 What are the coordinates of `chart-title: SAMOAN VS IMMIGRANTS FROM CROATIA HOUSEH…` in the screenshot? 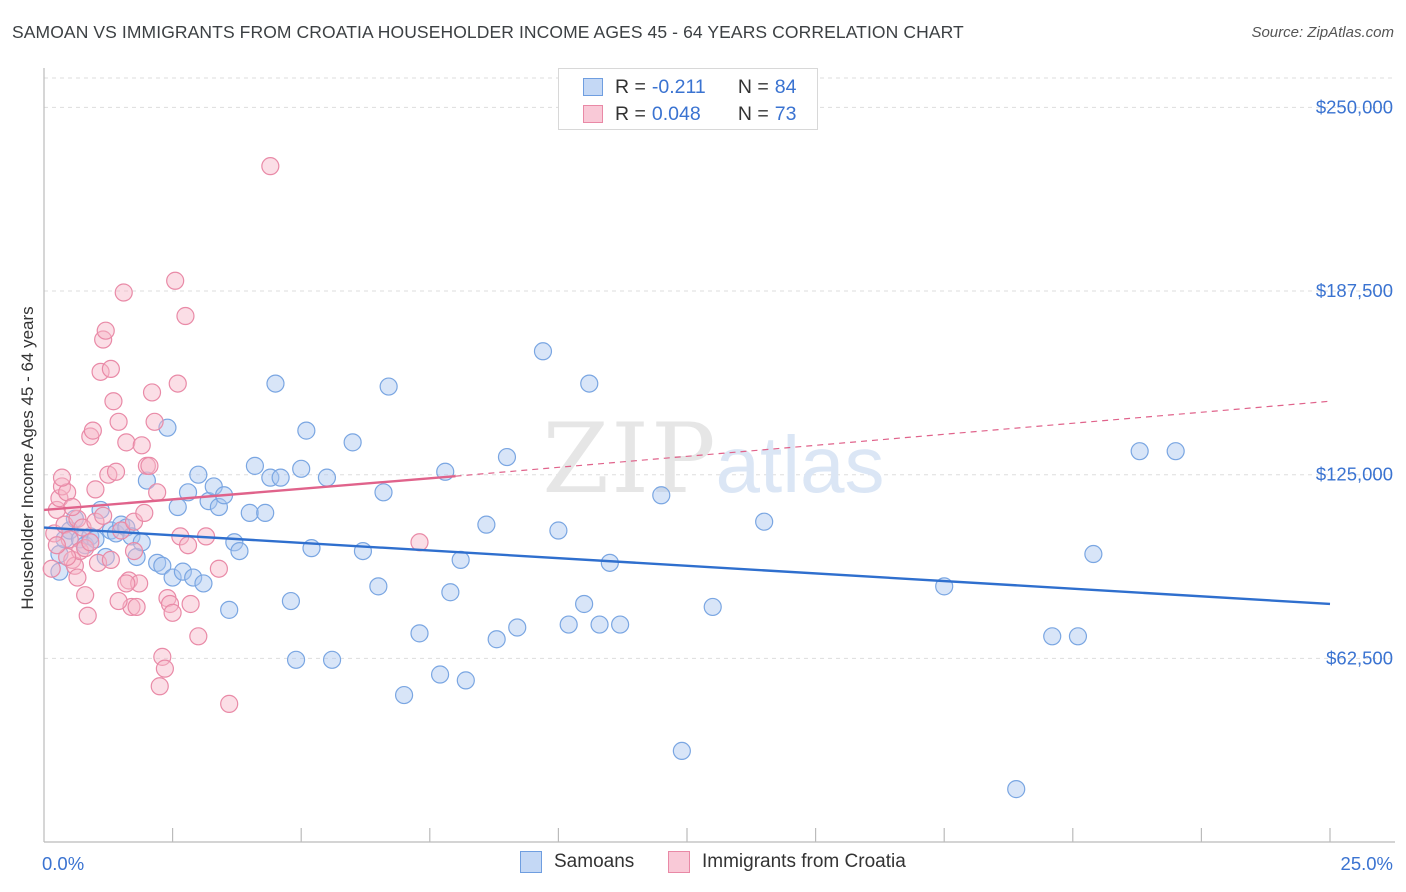 It's located at (488, 32).